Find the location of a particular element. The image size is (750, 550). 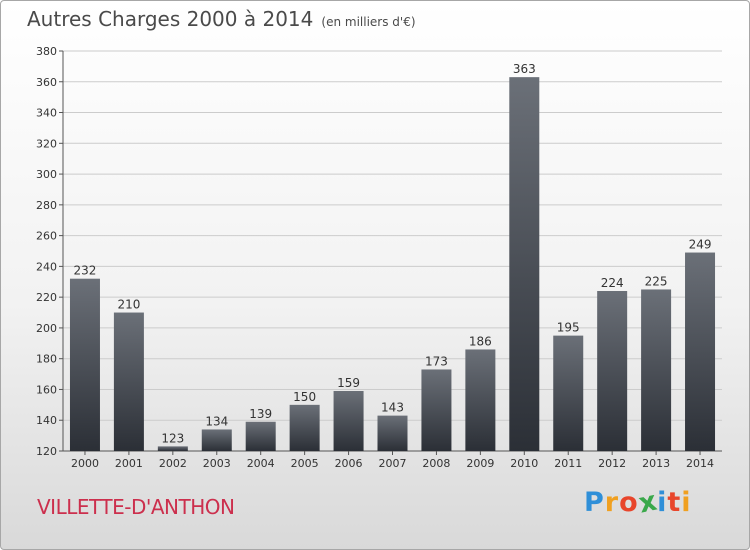

data-label-2007: 143 is located at coordinates (392, 408).